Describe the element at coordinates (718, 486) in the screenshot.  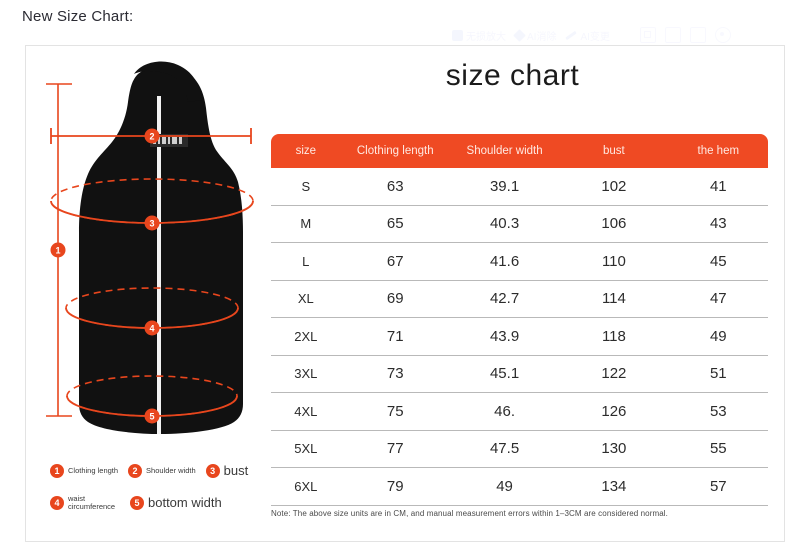
I see `cell-value: 57` at that location.